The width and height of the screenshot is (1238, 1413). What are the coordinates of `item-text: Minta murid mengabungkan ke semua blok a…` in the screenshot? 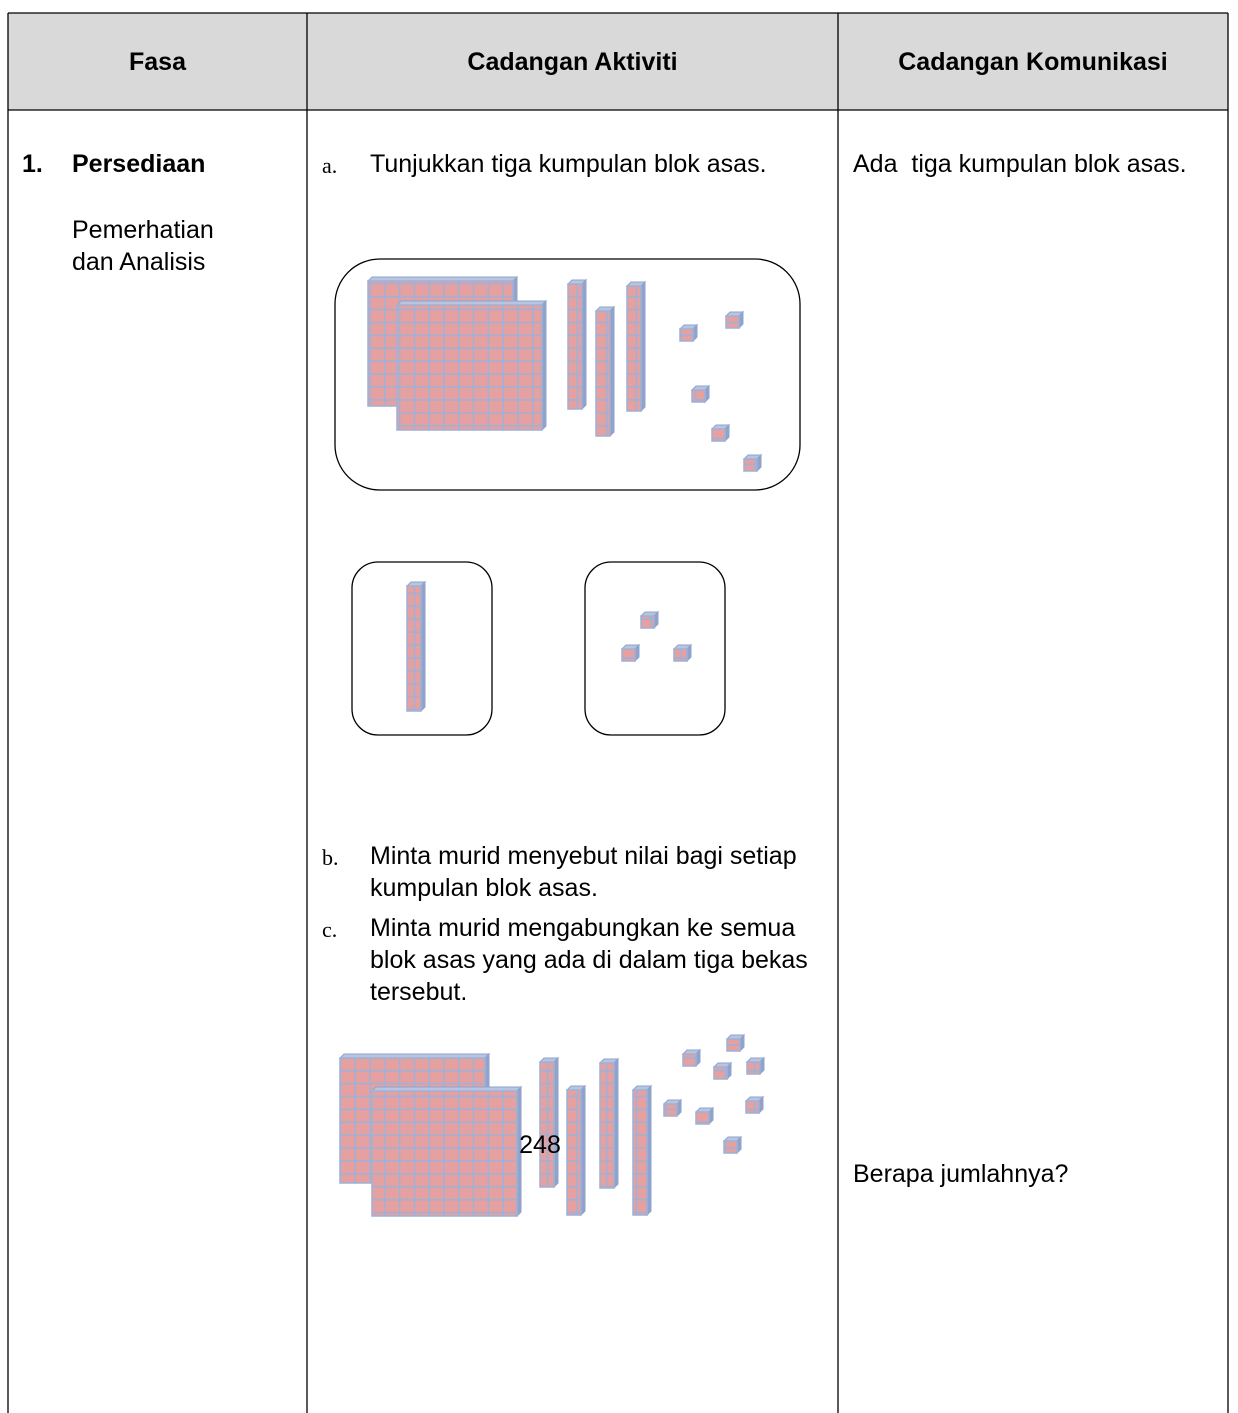 It's located at (589, 960).